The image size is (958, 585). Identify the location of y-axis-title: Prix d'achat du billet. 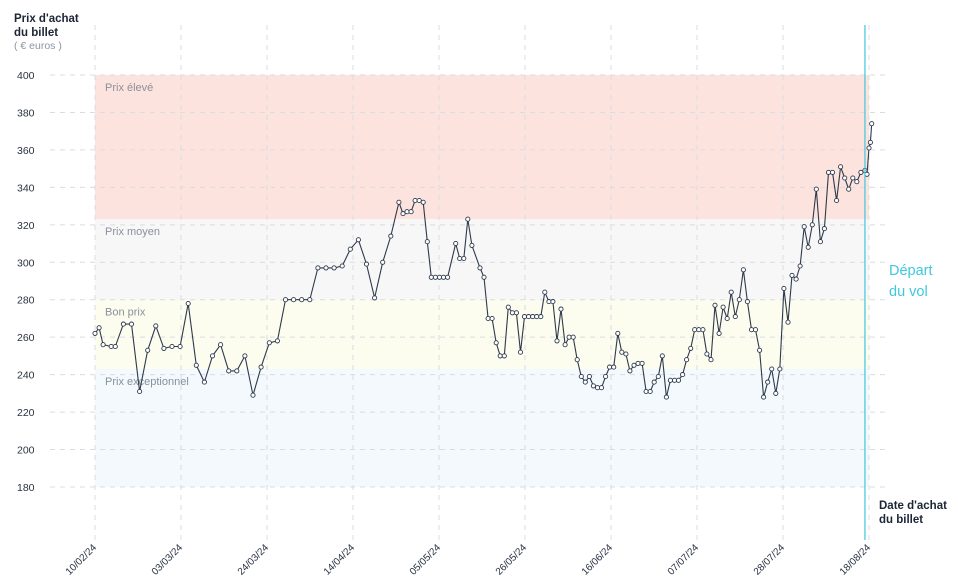
(46, 26).